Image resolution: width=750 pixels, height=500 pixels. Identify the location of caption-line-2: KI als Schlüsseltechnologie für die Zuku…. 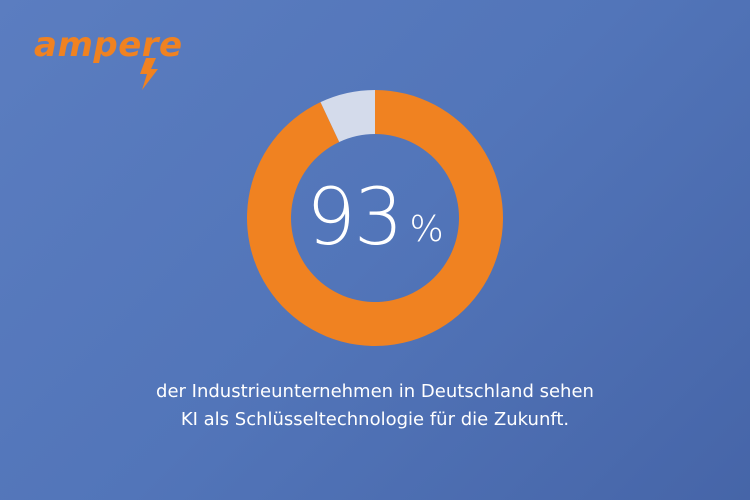
(375, 419).